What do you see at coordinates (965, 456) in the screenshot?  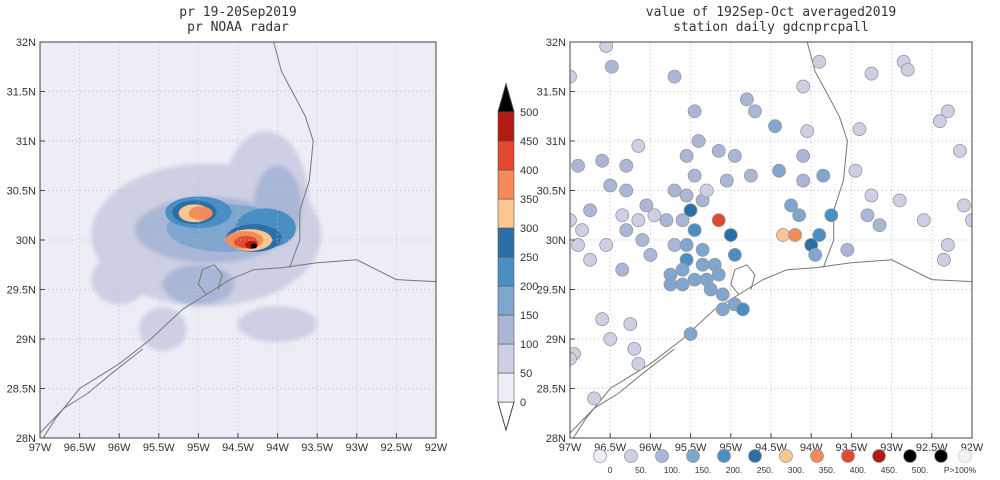 I see `legend-marker-pct` at bounding box center [965, 456].